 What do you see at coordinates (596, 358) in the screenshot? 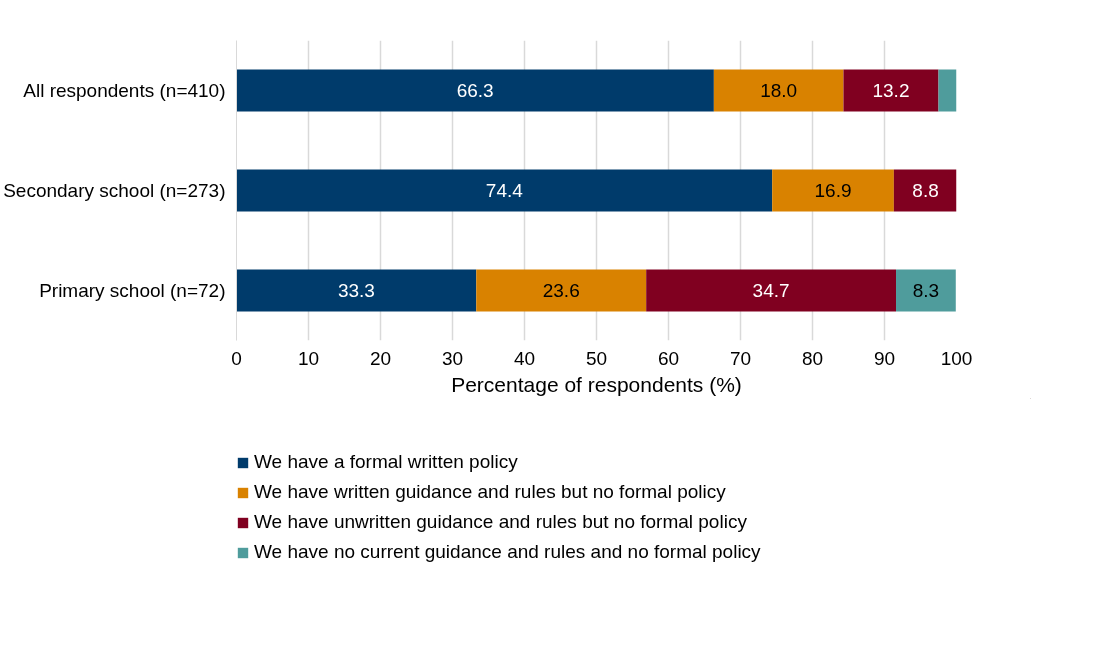
I see `x-tick-label: 50` at bounding box center [596, 358].